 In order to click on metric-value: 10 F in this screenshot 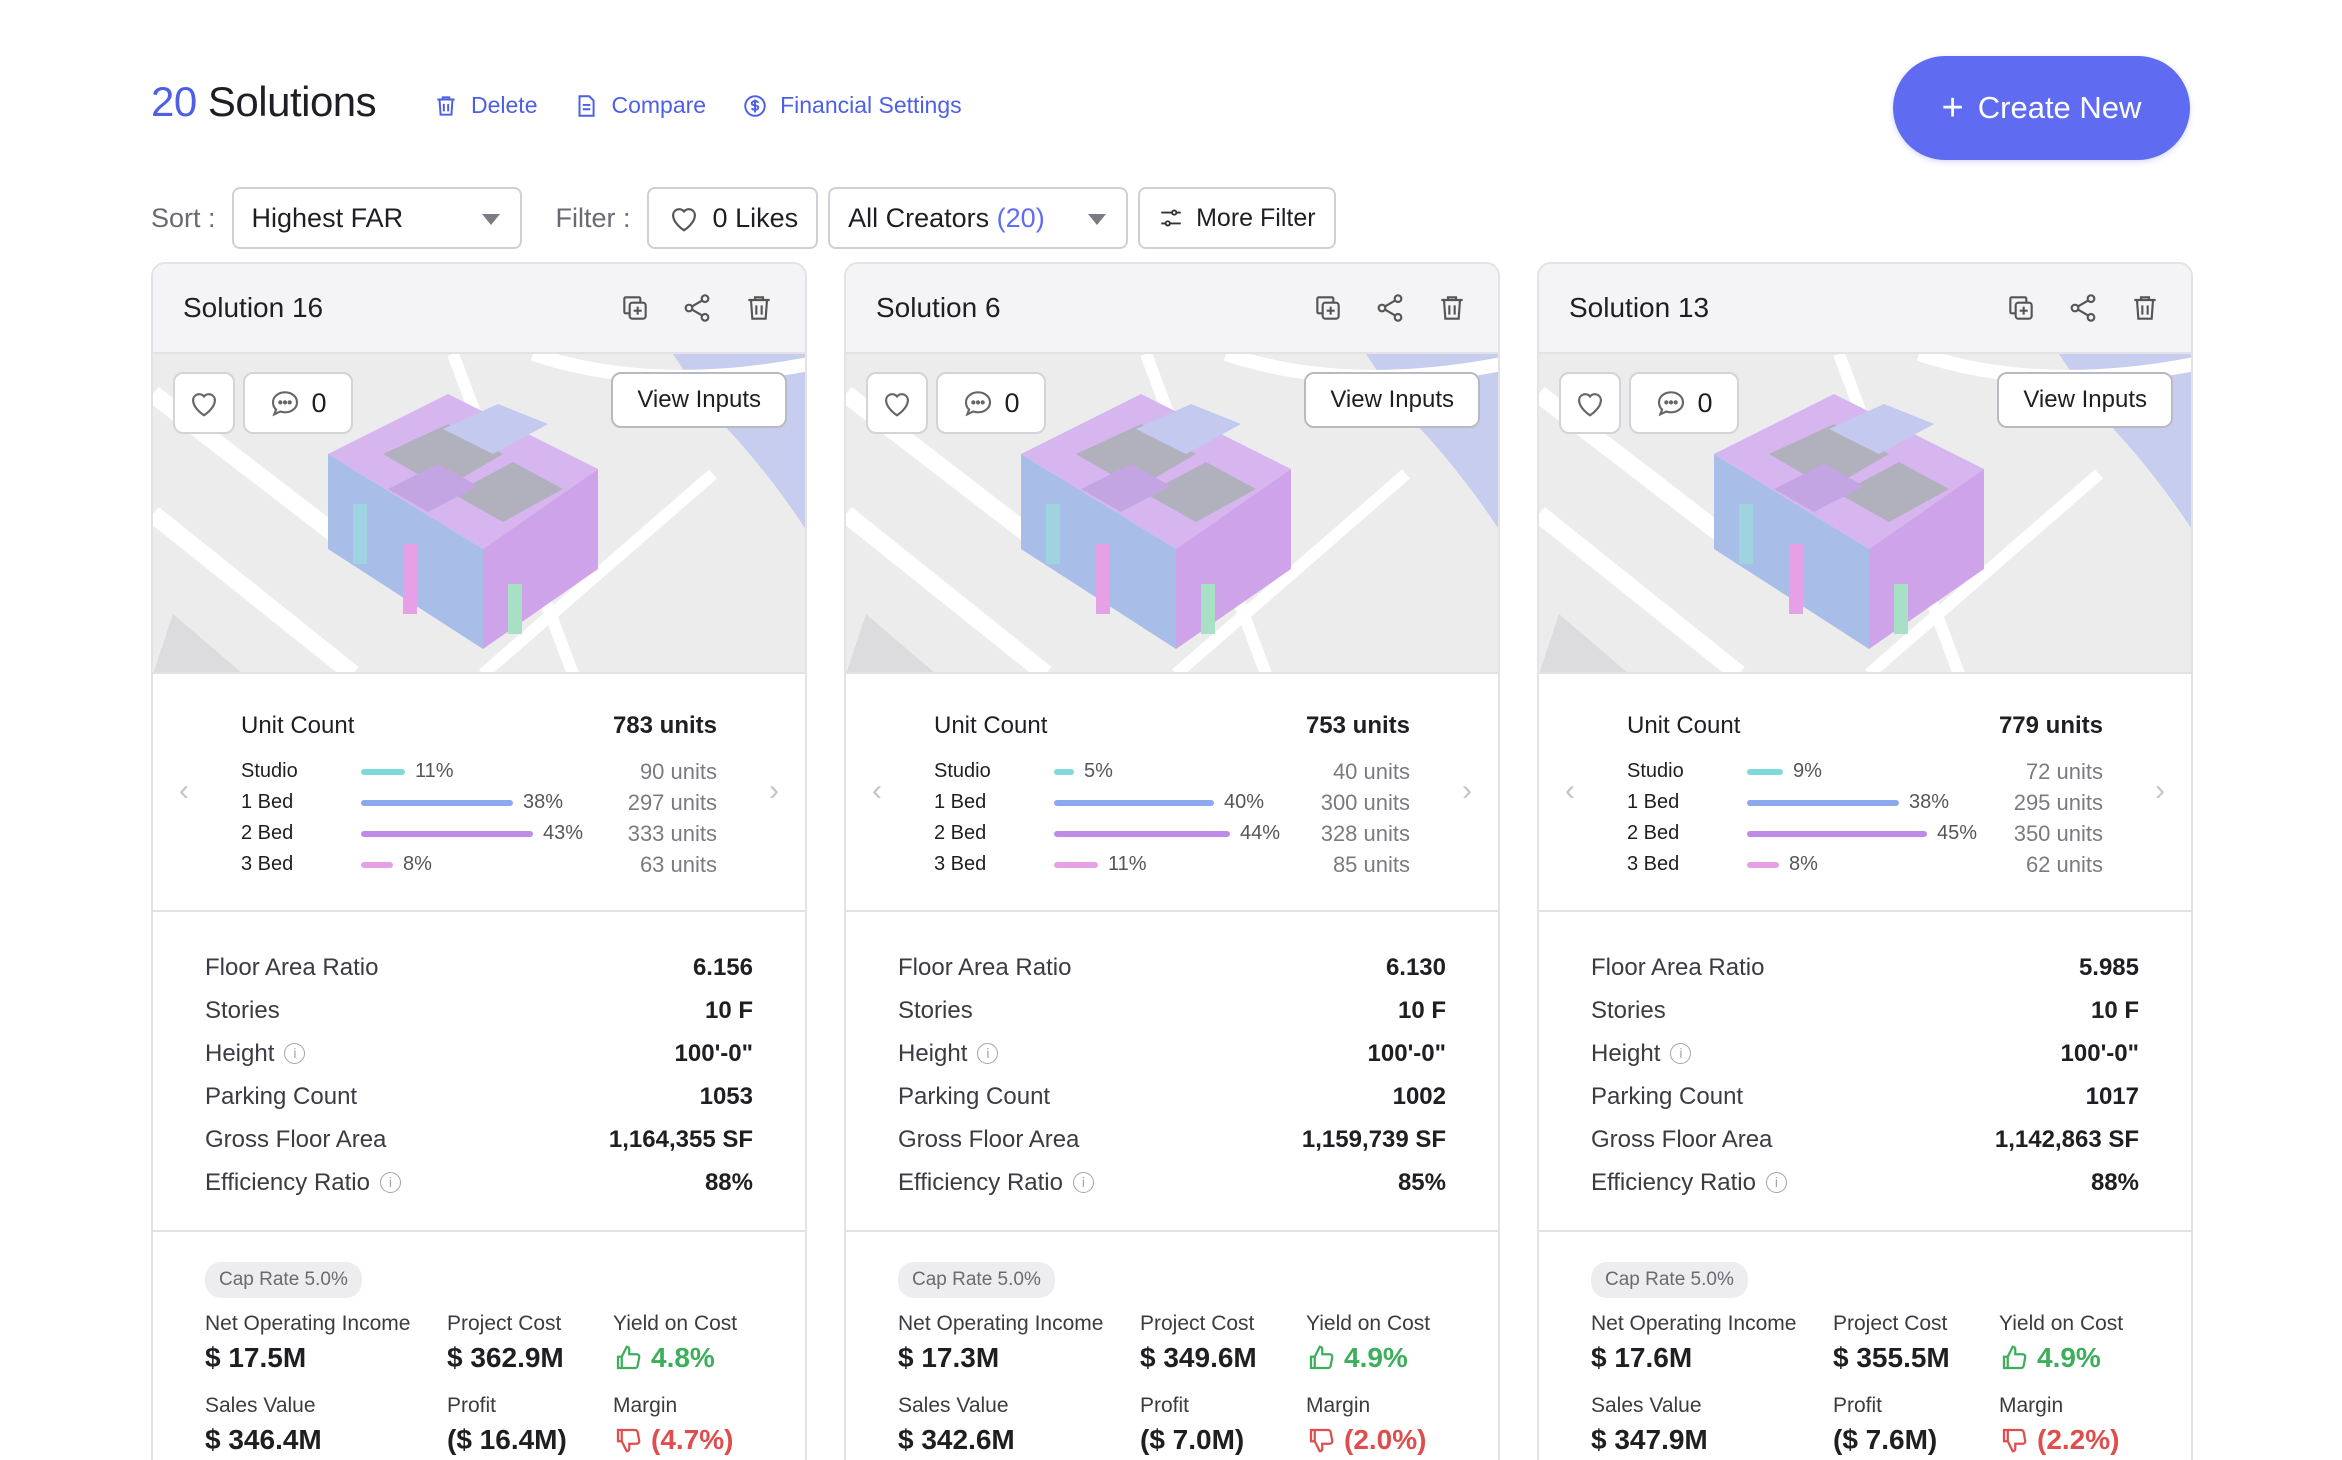, I will do `click(2114, 1010)`.